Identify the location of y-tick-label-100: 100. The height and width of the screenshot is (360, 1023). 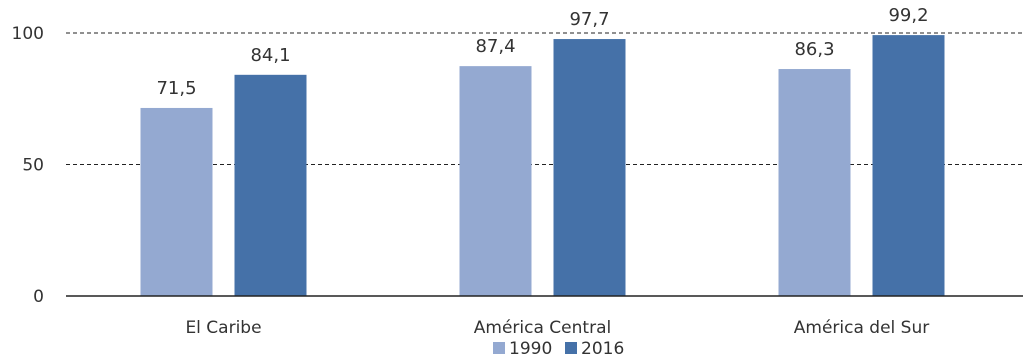
(28, 34).